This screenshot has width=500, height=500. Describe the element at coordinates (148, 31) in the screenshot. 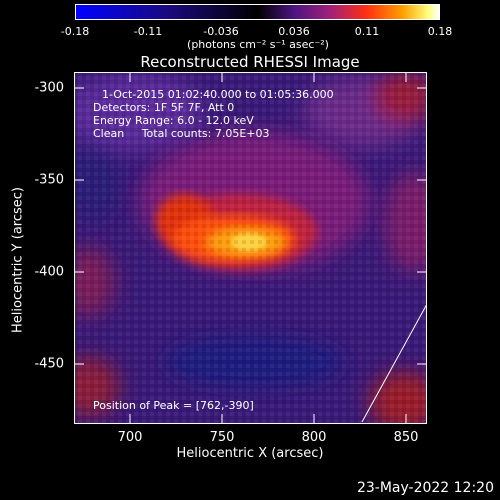

I see `colorbar-tick: -0.11` at that location.